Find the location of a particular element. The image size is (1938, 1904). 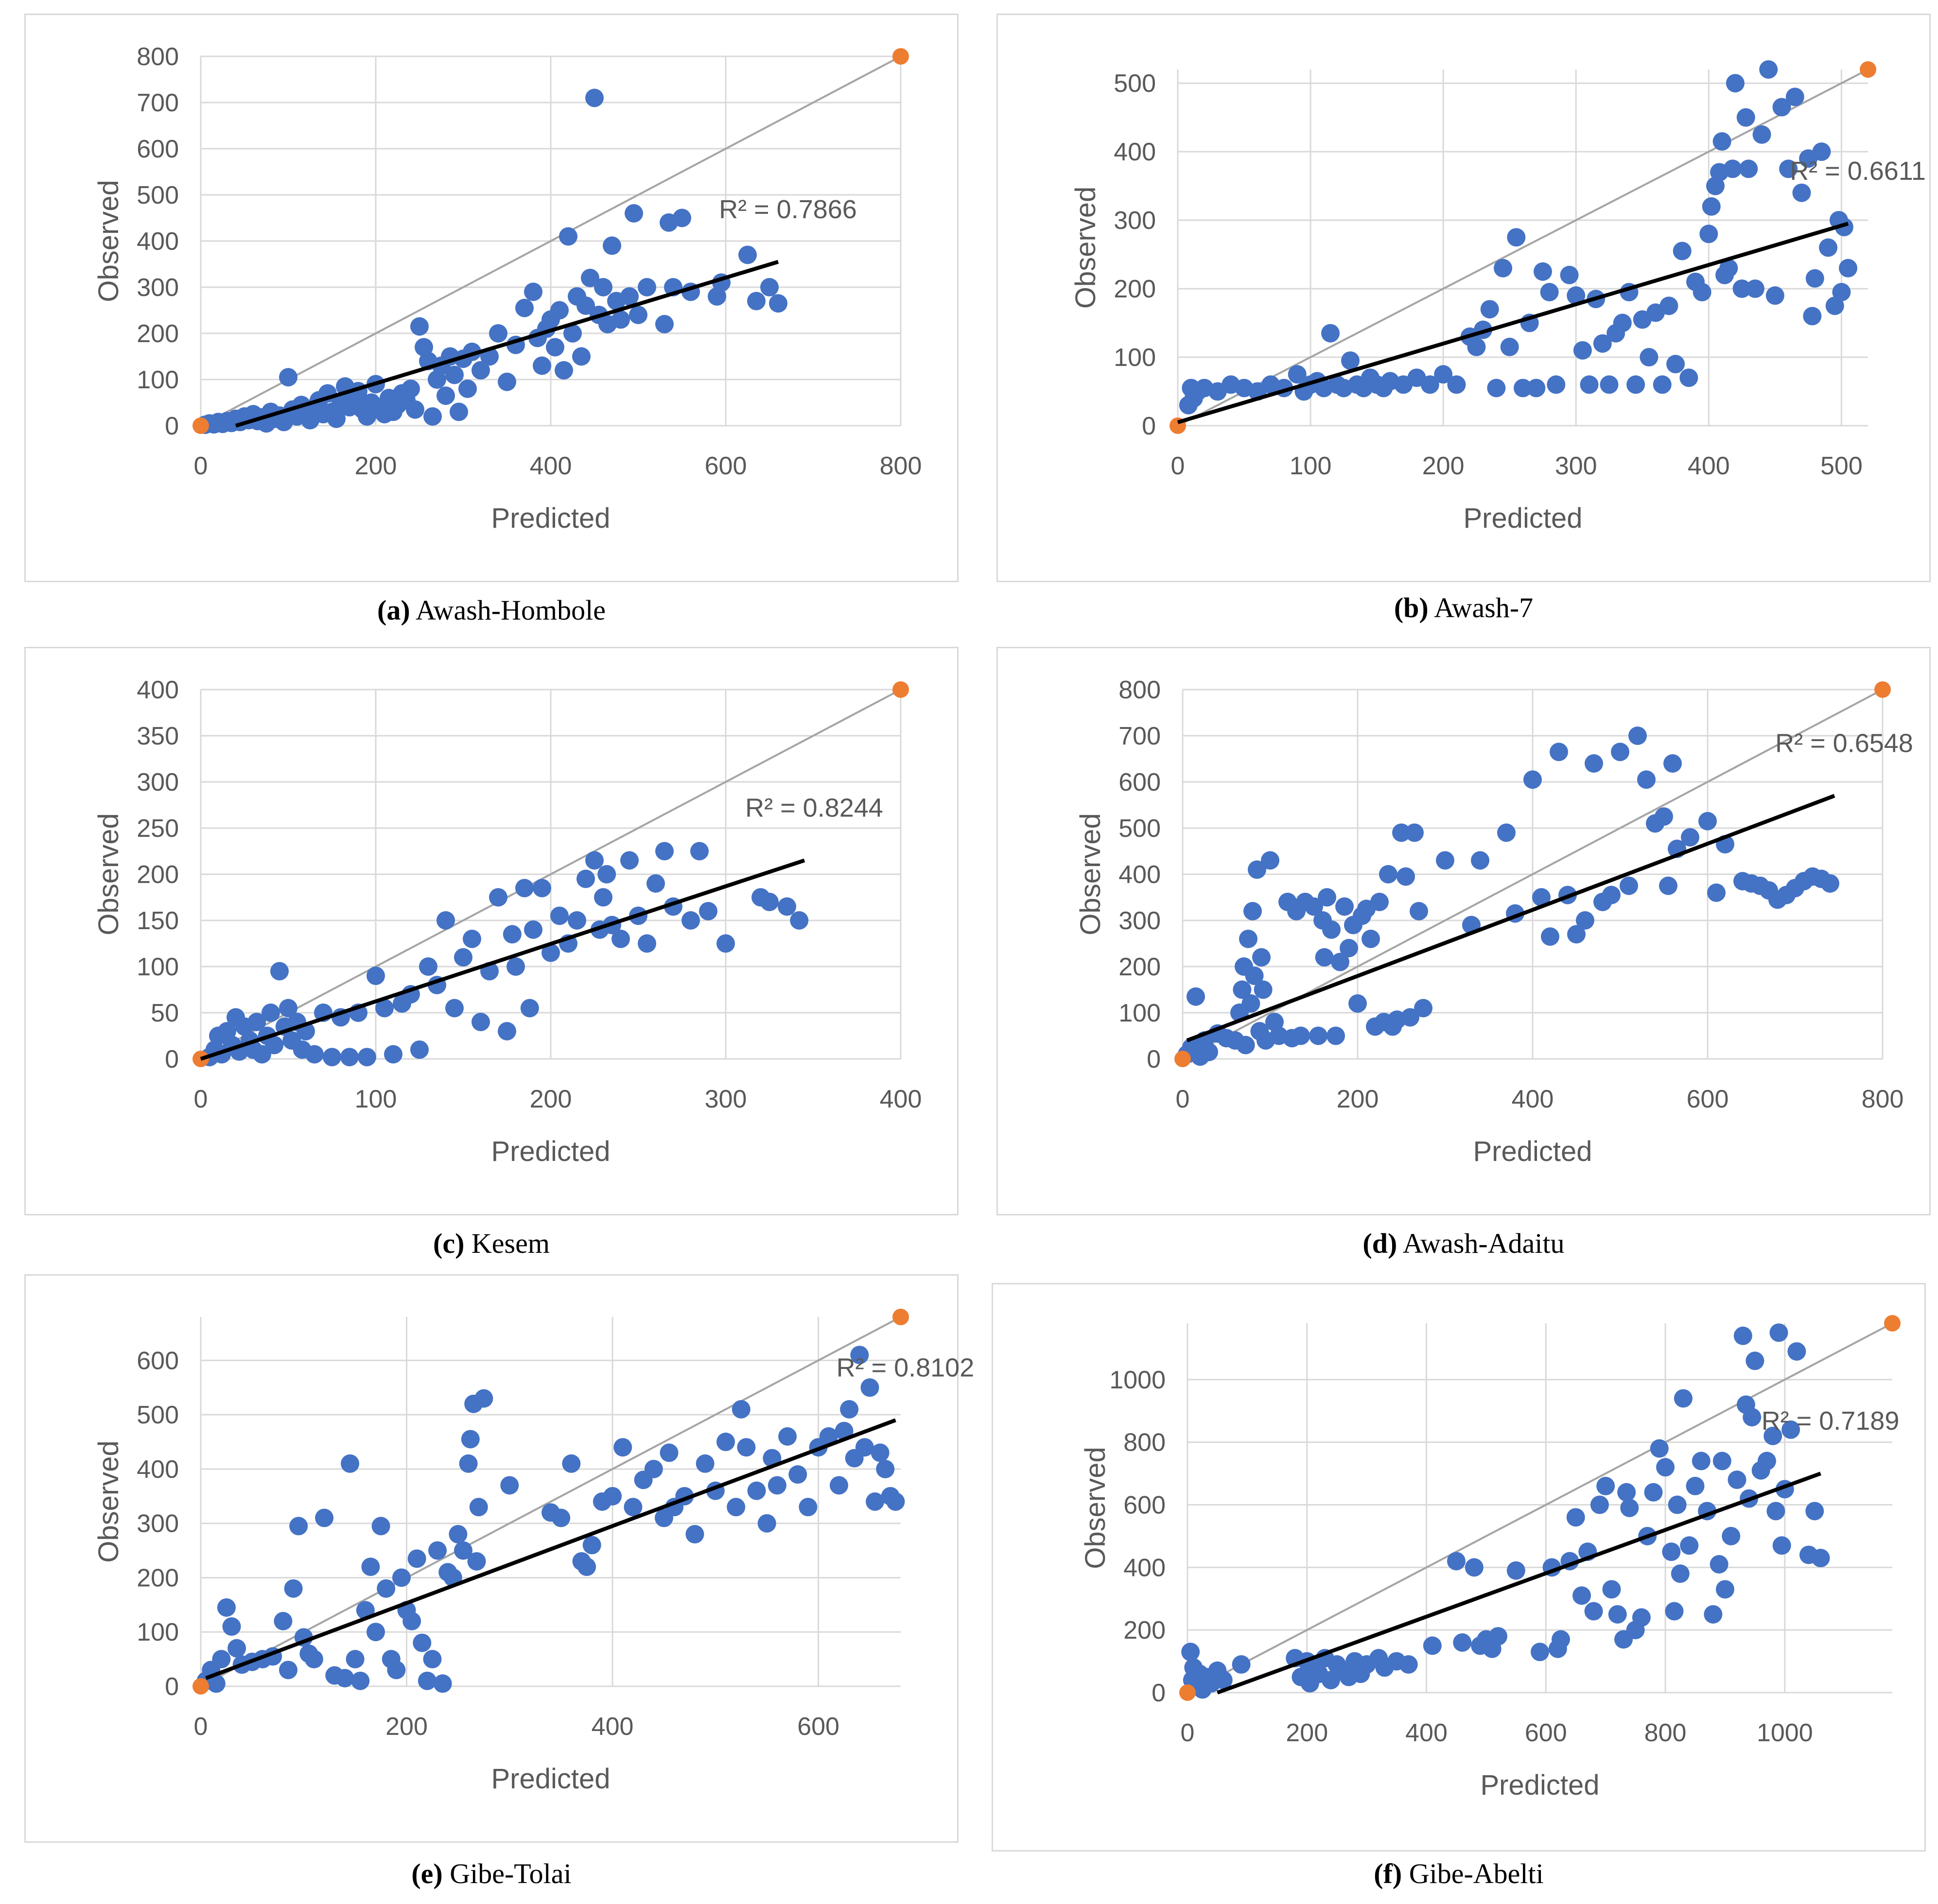

y-axis-title-b: Observed is located at coordinates (1085, 248).